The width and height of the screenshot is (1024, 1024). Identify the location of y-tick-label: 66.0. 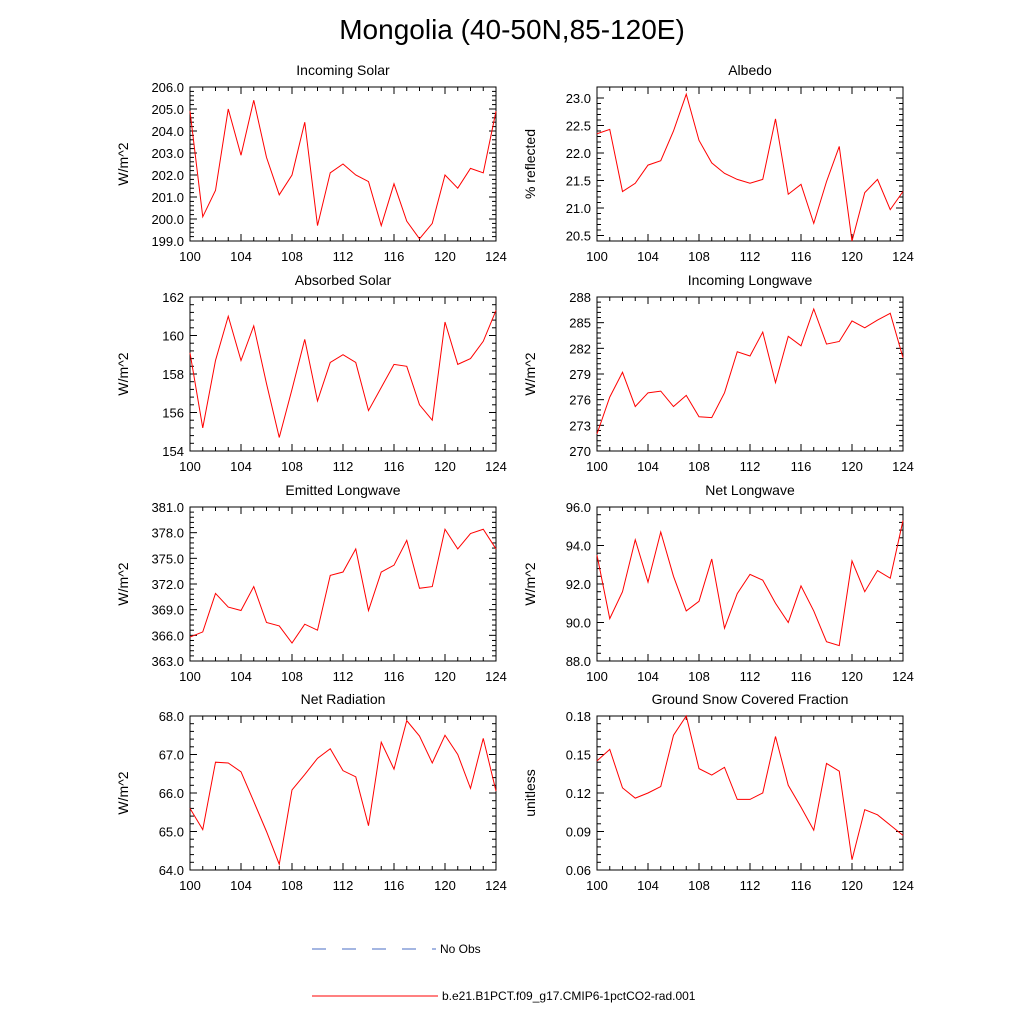
(171, 793).